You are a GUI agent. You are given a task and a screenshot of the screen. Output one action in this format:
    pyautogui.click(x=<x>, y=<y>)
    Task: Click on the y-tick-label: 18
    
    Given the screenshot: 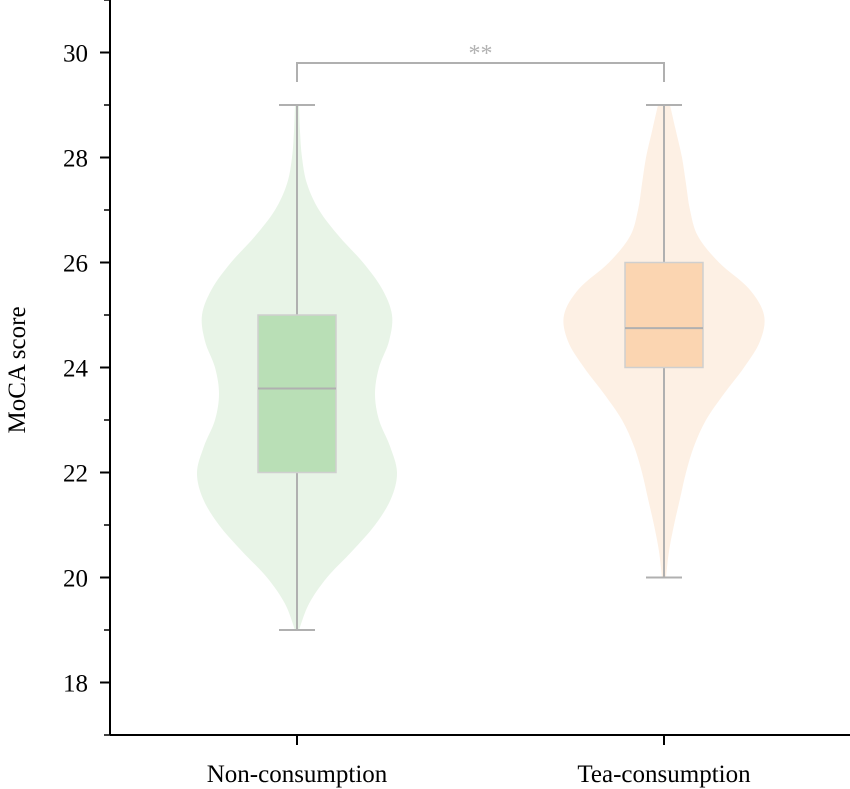 What is the action you would take?
    pyautogui.click(x=75, y=684)
    